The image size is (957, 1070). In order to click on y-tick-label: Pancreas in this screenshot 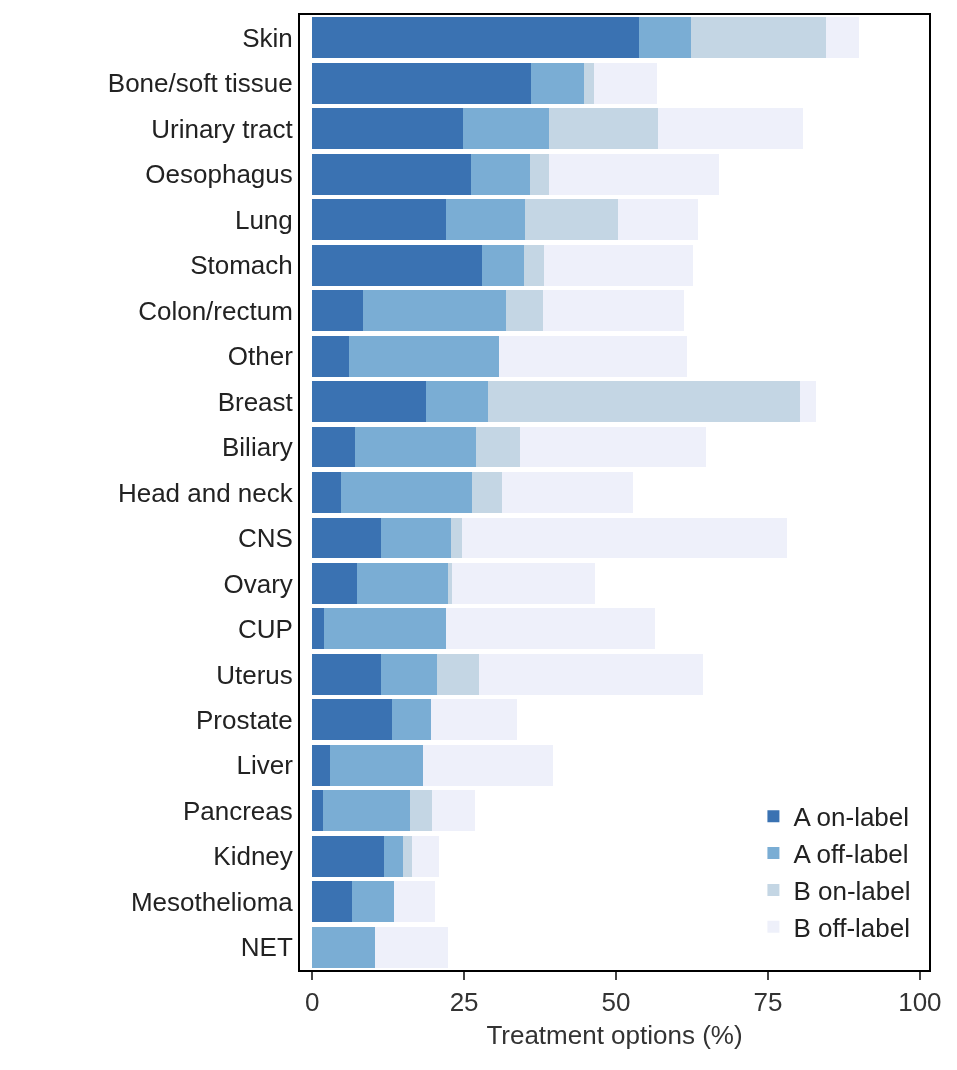, I will do `click(237, 810)`.